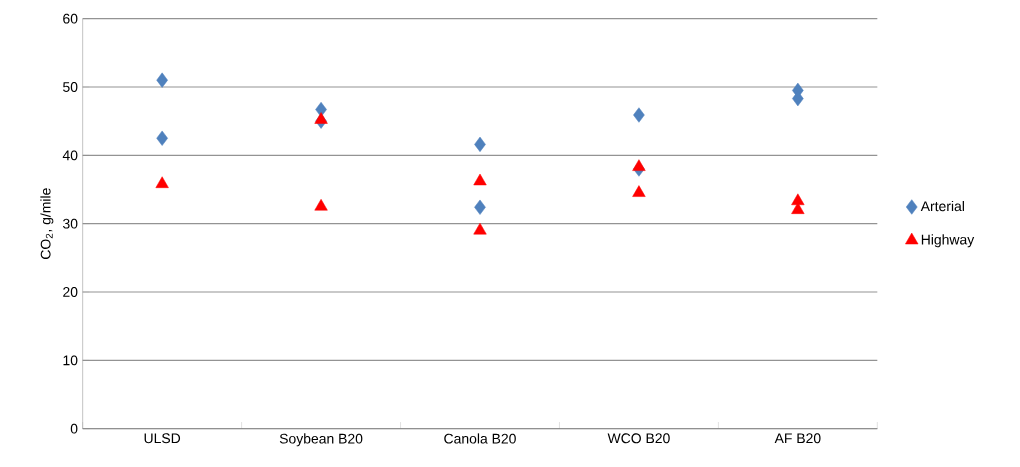 The height and width of the screenshot is (467, 1020). I want to click on y-tick-label: 20, so click(70, 292).